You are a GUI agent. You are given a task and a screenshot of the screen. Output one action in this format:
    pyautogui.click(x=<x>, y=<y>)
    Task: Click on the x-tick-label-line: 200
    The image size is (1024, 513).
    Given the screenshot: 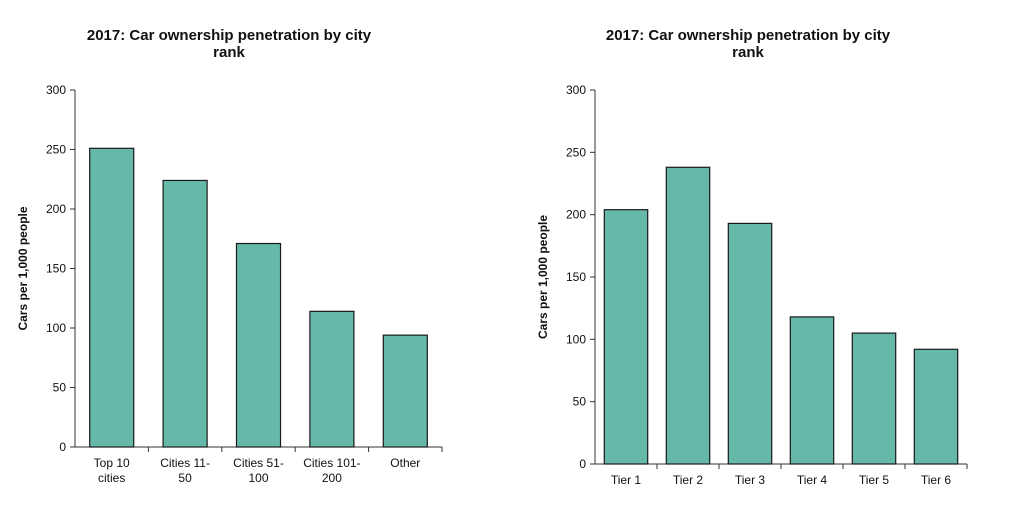 What is the action you would take?
    pyautogui.click(x=332, y=478)
    